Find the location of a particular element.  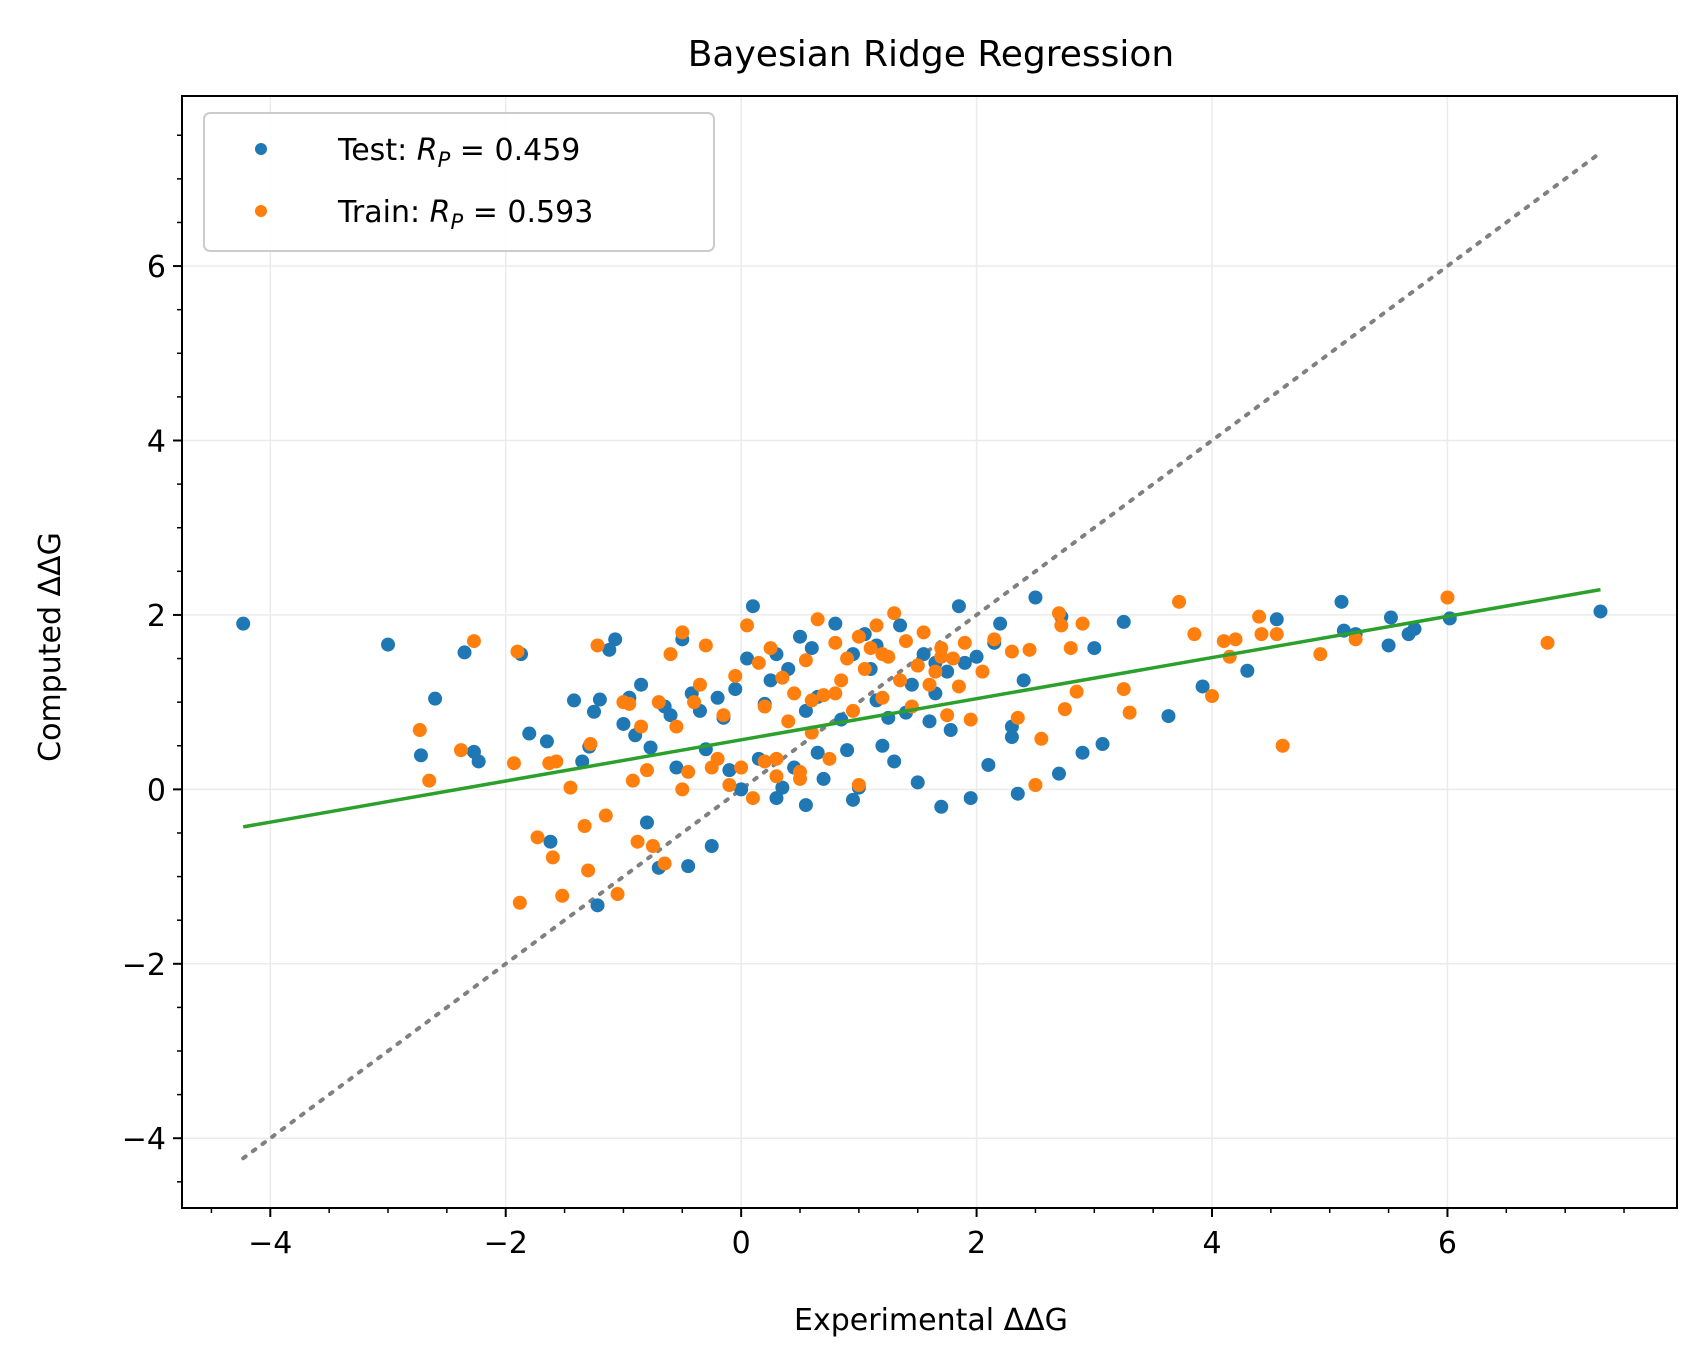

legend-marker-train is located at coordinates (261, 211).